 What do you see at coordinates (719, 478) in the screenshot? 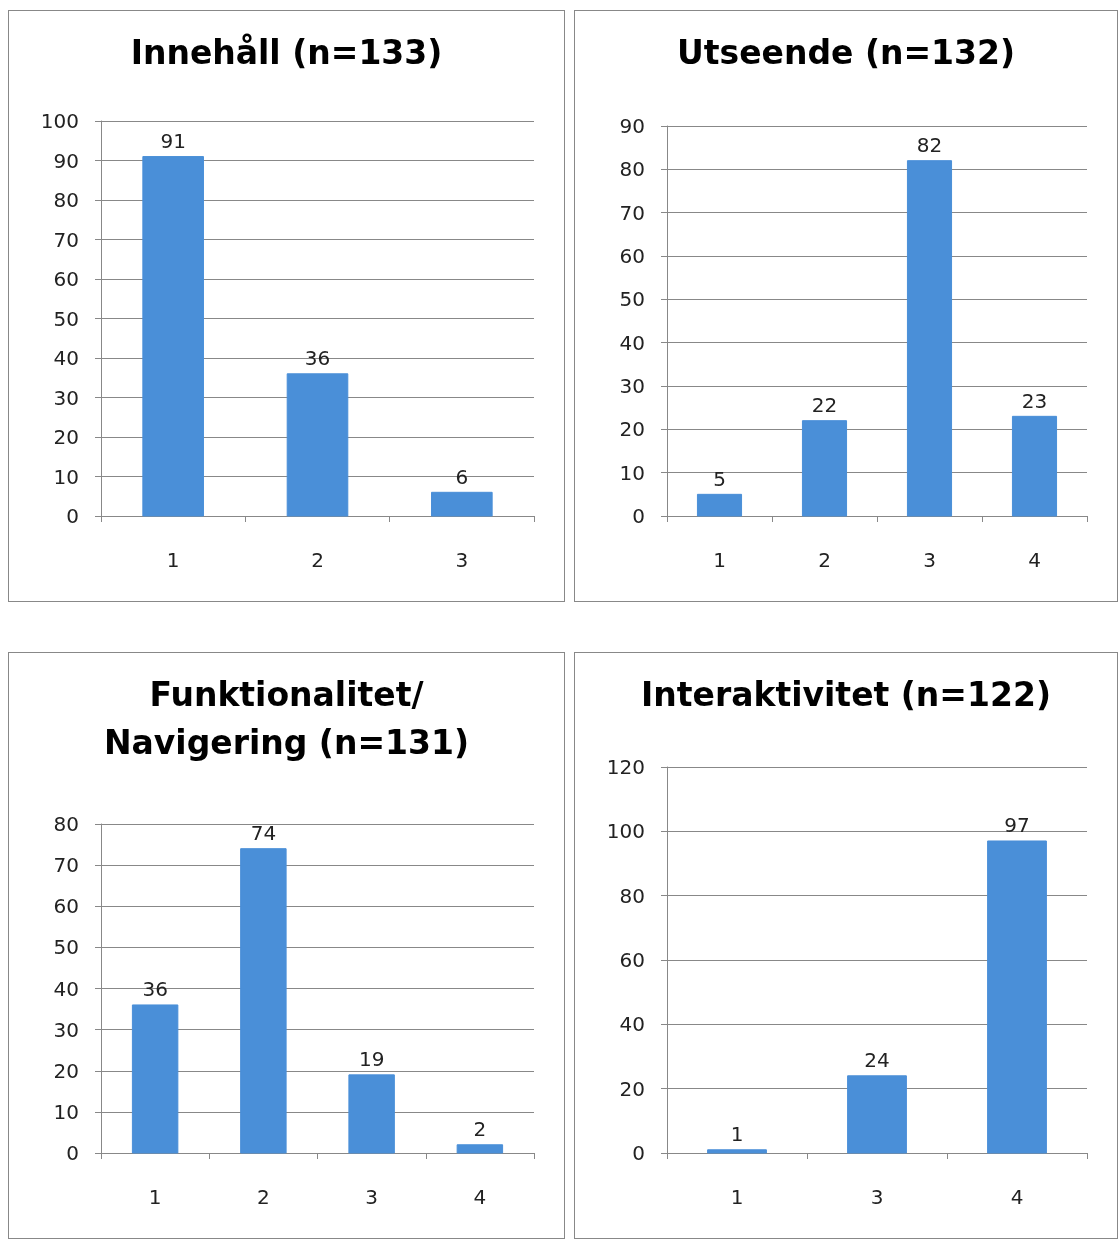
I see `data-label: 5` at bounding box center [719, 478].